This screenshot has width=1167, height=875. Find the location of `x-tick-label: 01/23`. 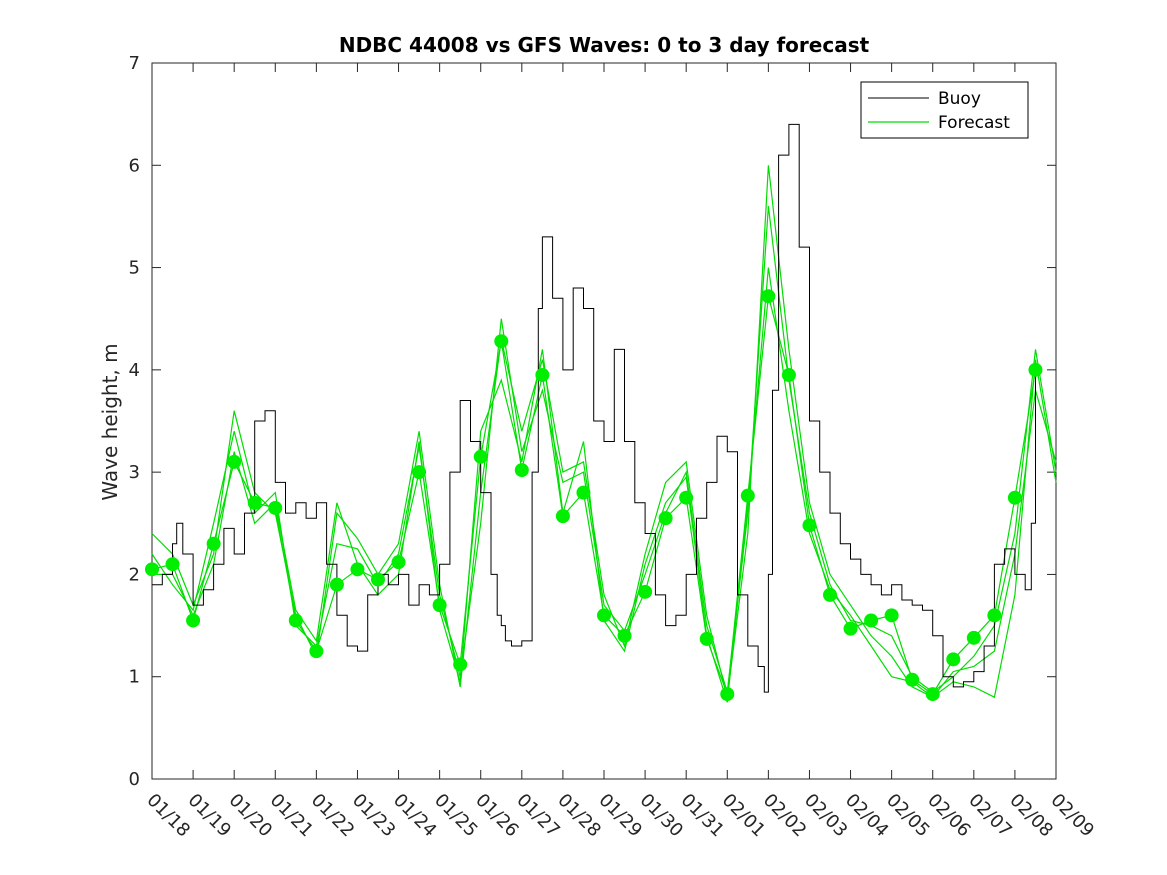

x-tick-label: 01/23 is located at coordinates (374, 816).